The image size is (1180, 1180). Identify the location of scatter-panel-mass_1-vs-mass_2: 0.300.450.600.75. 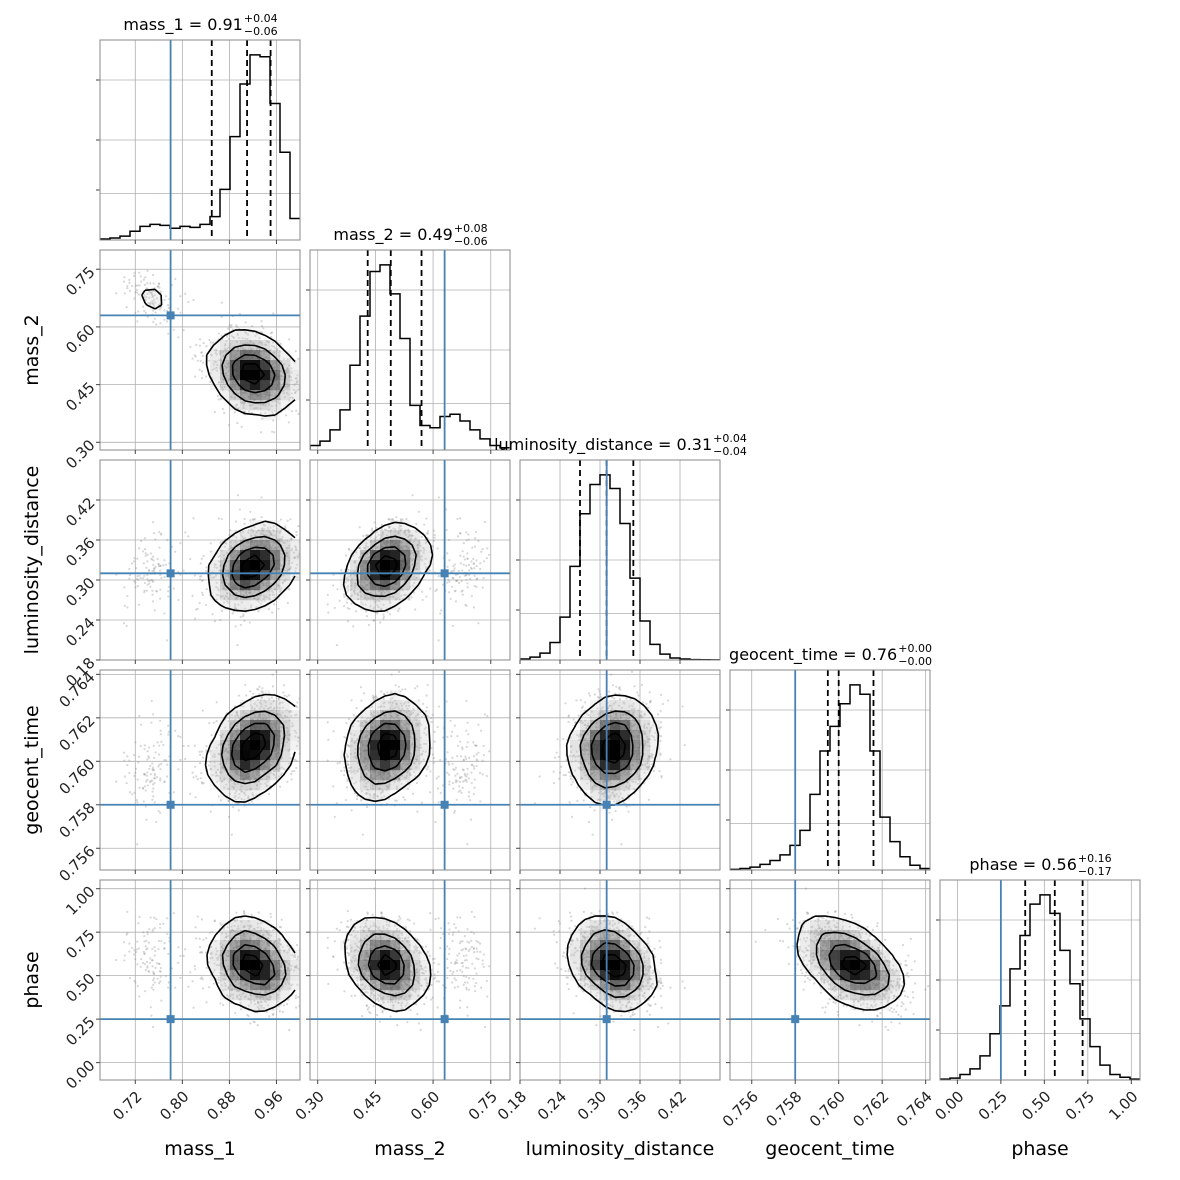
(183, 360).